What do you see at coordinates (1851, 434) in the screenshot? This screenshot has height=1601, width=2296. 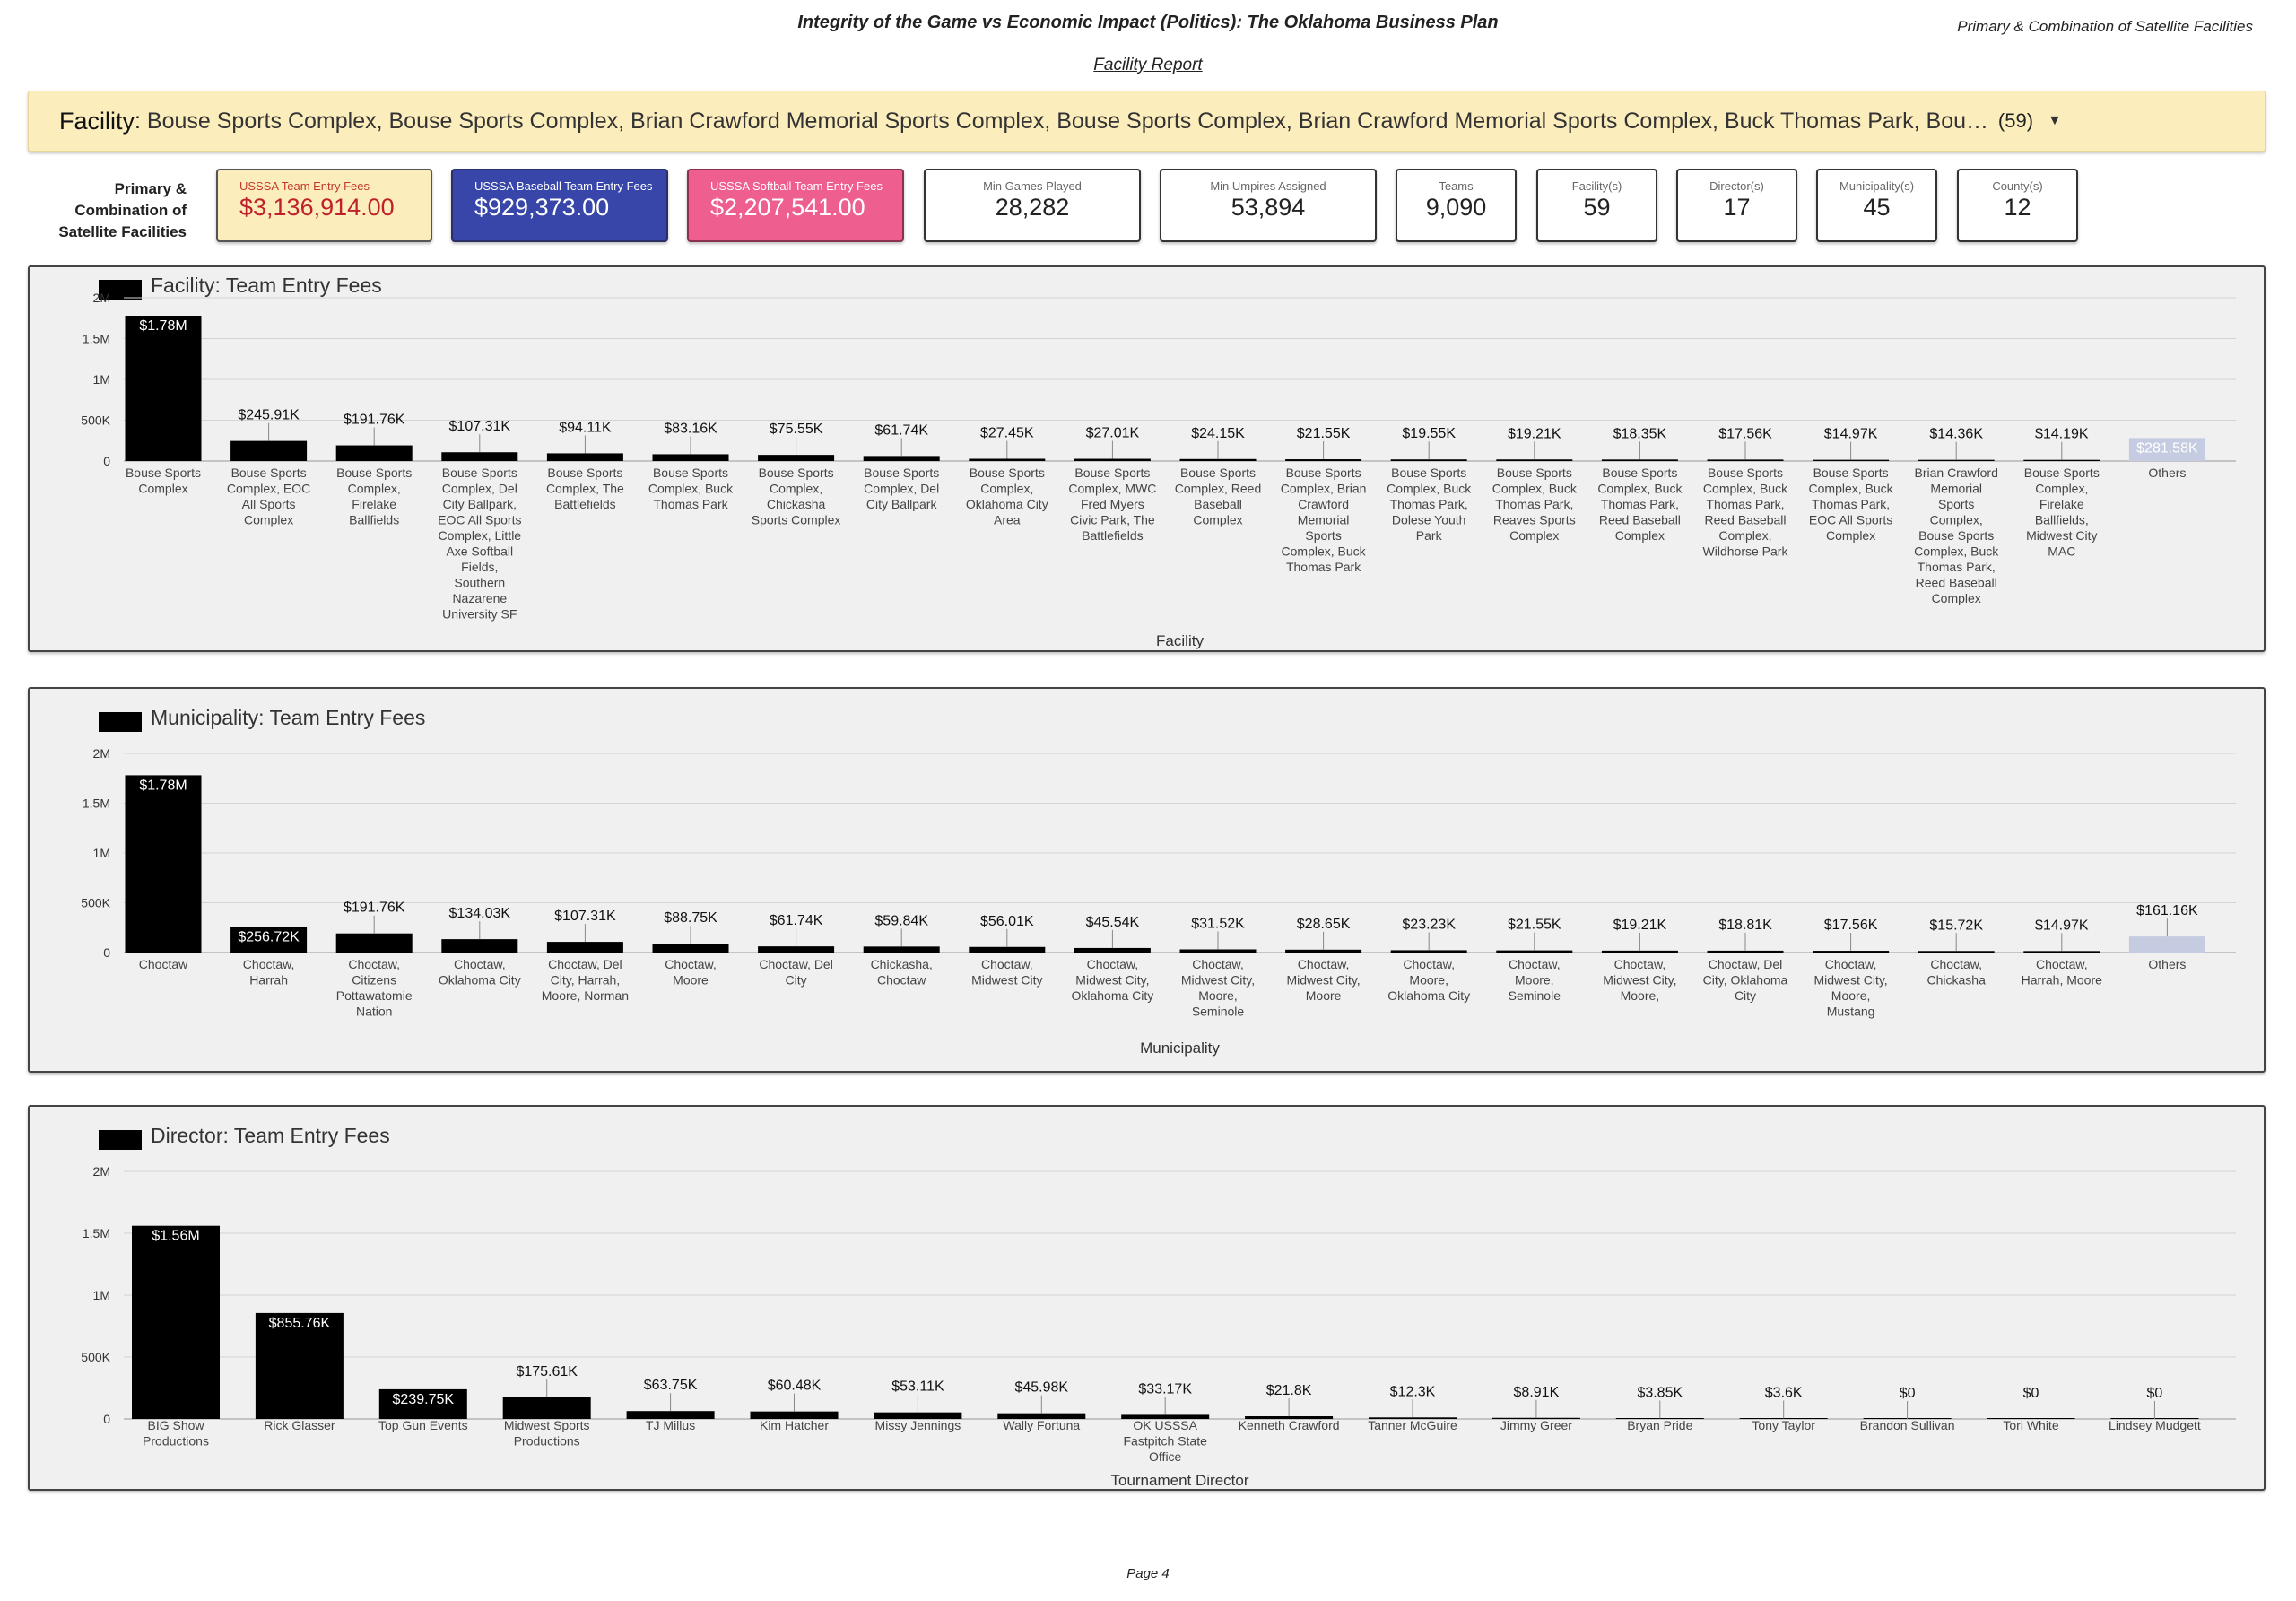 I see `data-label: $14.97K` at bounding box center [1851, 434].